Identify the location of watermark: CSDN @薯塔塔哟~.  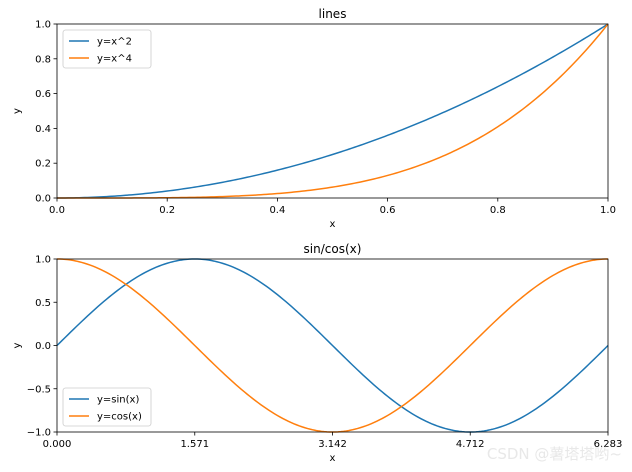
(554, 454).